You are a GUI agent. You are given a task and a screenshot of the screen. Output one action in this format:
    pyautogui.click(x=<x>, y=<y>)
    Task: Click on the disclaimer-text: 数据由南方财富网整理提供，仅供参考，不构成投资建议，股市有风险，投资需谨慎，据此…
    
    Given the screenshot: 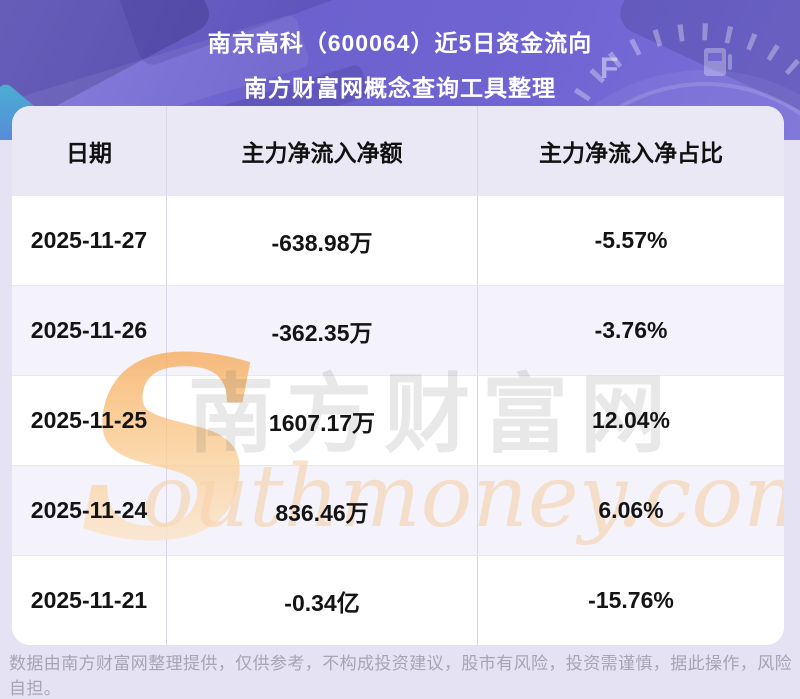 What is the action you would take?
    pyautogui.click(x=400, y=676)
    